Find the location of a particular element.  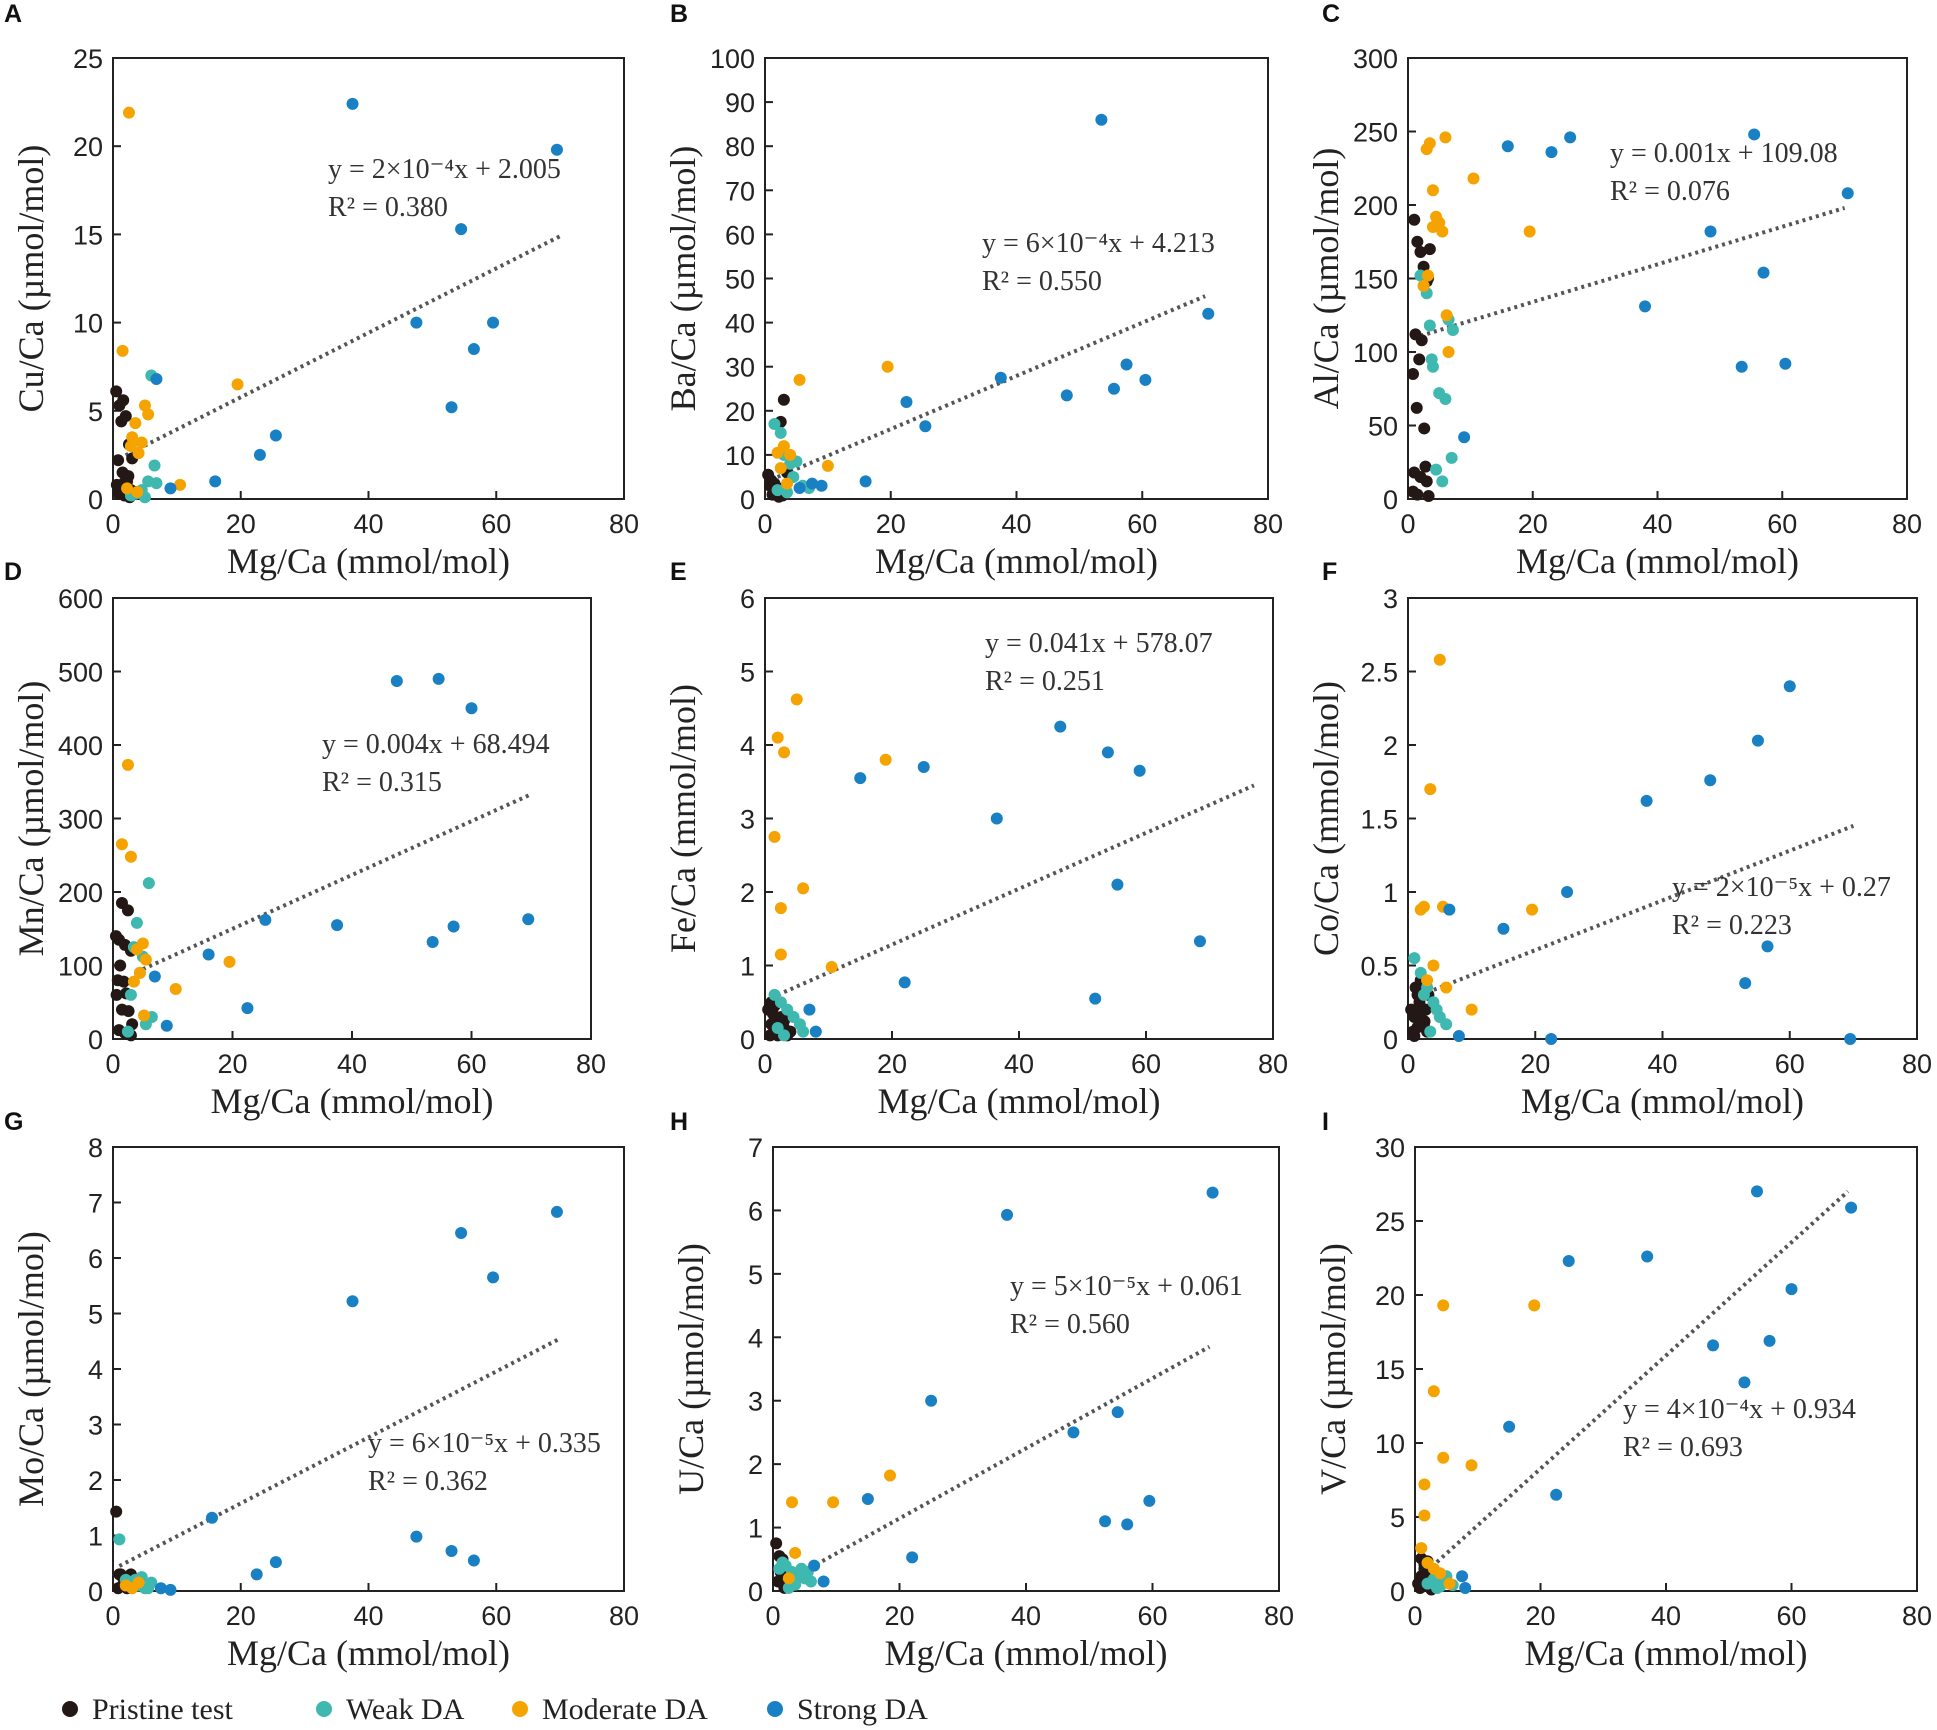

y-tick-label: 300 is located at coordinates (1375, 59).